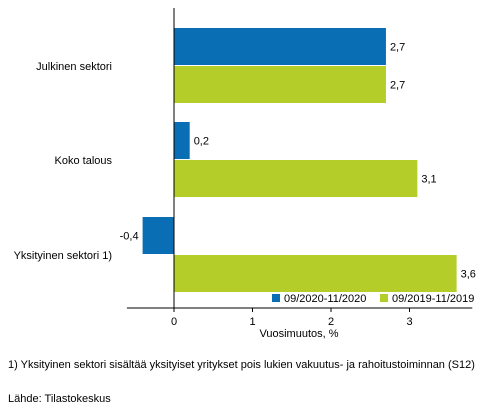 The width and height of the screenshot is (493, 416). Describe the element at coordinates (373, 299) in the screenshot. I see `legend: 09/2020-11/2020 09/2019-11/2019` at that location.